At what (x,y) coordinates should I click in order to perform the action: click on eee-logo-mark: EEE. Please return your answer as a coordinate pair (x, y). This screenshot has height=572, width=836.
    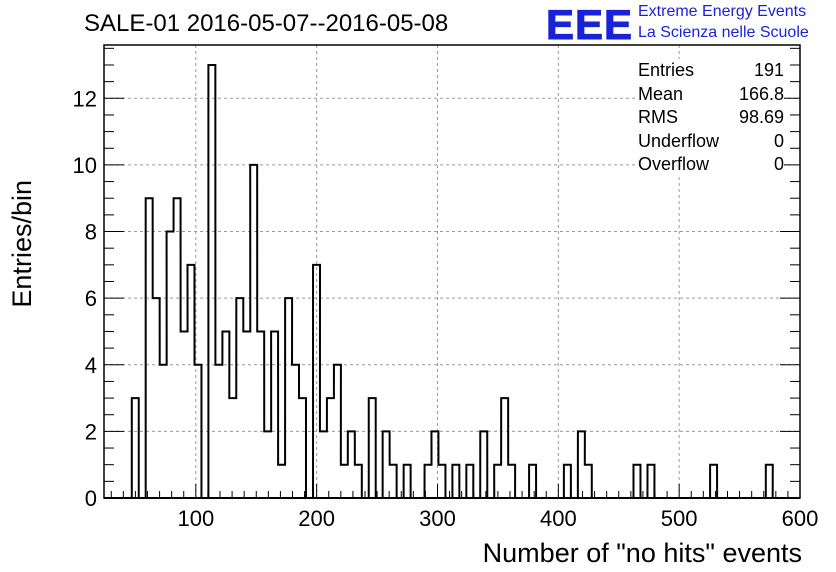
    Looking at the image, I should click on (589, 23).